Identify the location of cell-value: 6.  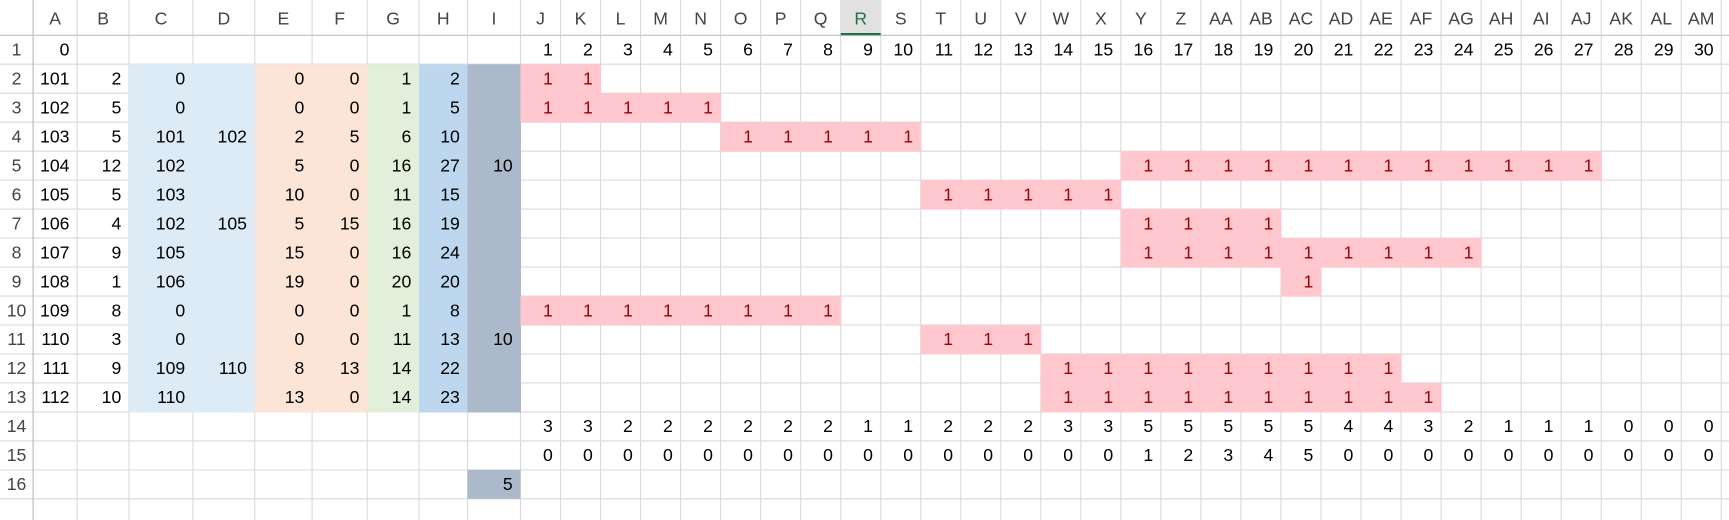
(748, 50).